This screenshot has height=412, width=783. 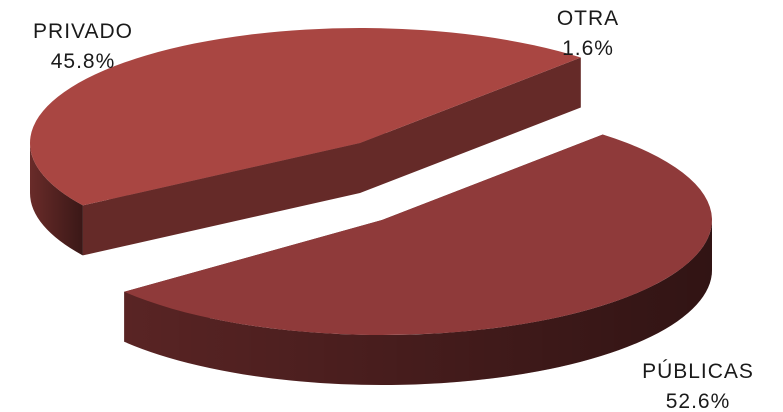 What do you see at coordinates (698, 401) in the screenshot?
I see `slice-value-publicas: 52.6%` at bounding box center [698, 401].